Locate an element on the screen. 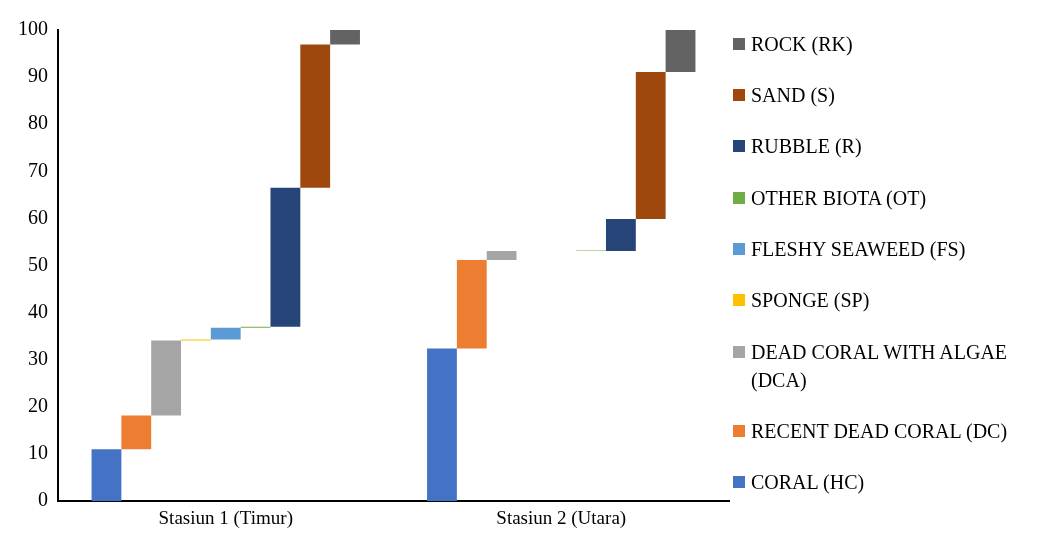 This screenshot has height=544, width=1037. legend-label: SPONGE (SP) is located at coordinates (810, 301).